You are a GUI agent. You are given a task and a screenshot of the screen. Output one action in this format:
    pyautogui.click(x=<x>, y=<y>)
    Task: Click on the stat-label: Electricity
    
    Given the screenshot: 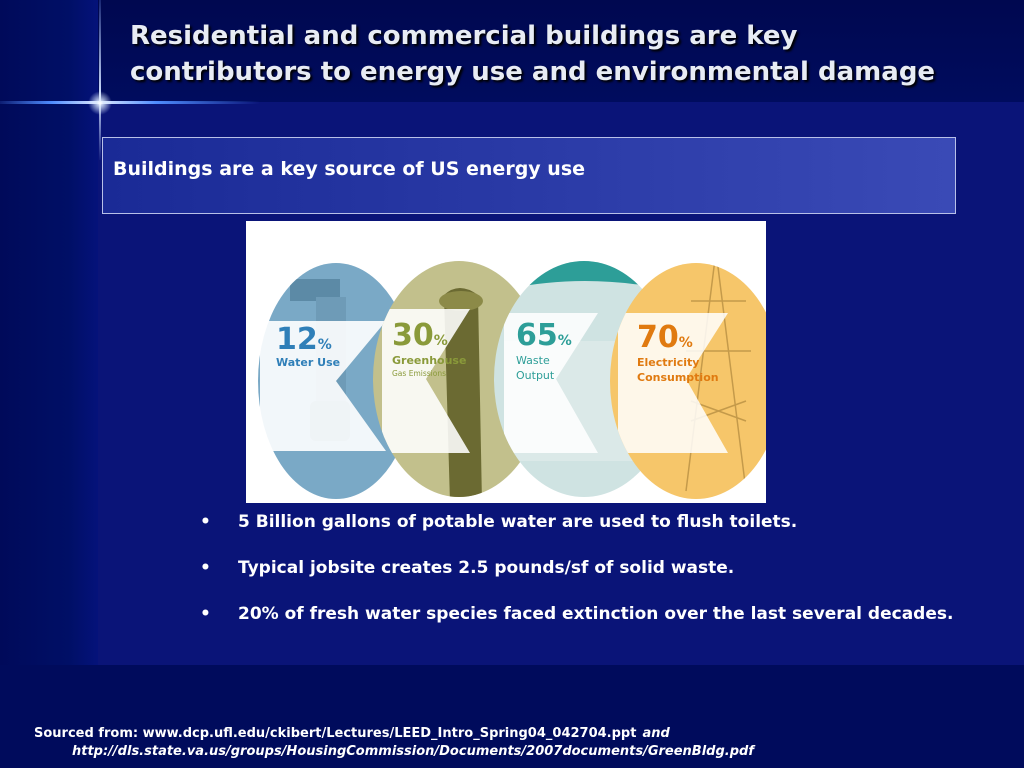 What is the action you would take?
    pyautogui.click(x=668, y=362)
    